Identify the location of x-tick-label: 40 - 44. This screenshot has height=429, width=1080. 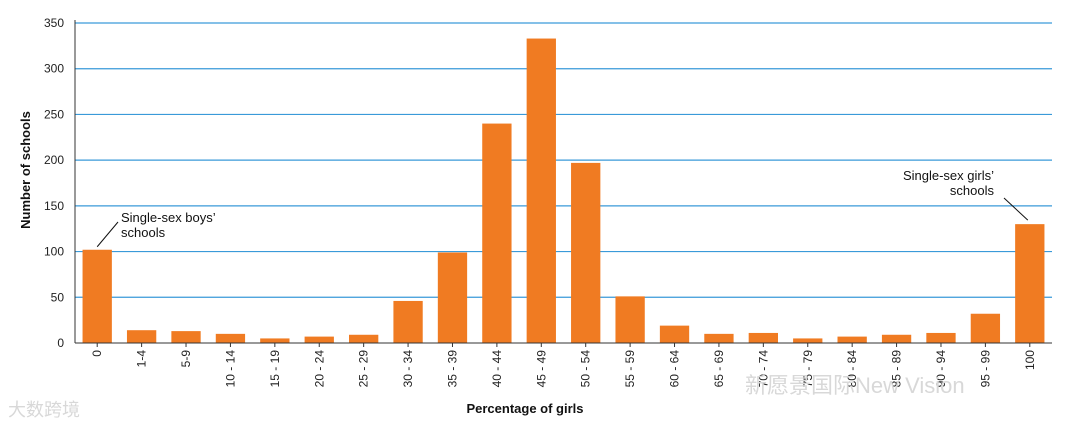
(497, 369).